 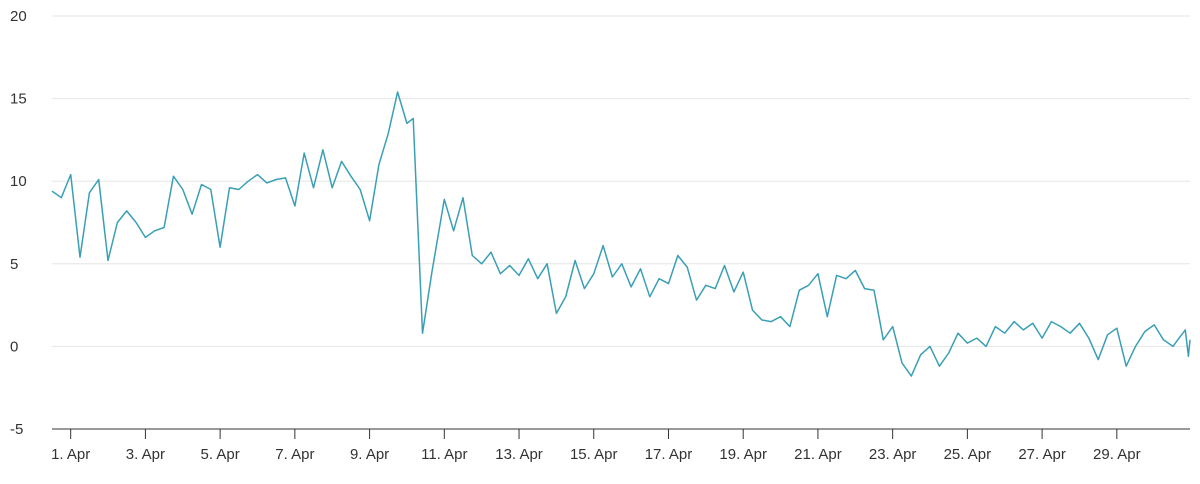 What do you see at coordinates (369, 454) in the screenshot?
I see `x-tick-label: 9. Apr` at bounding box center [369, 454].